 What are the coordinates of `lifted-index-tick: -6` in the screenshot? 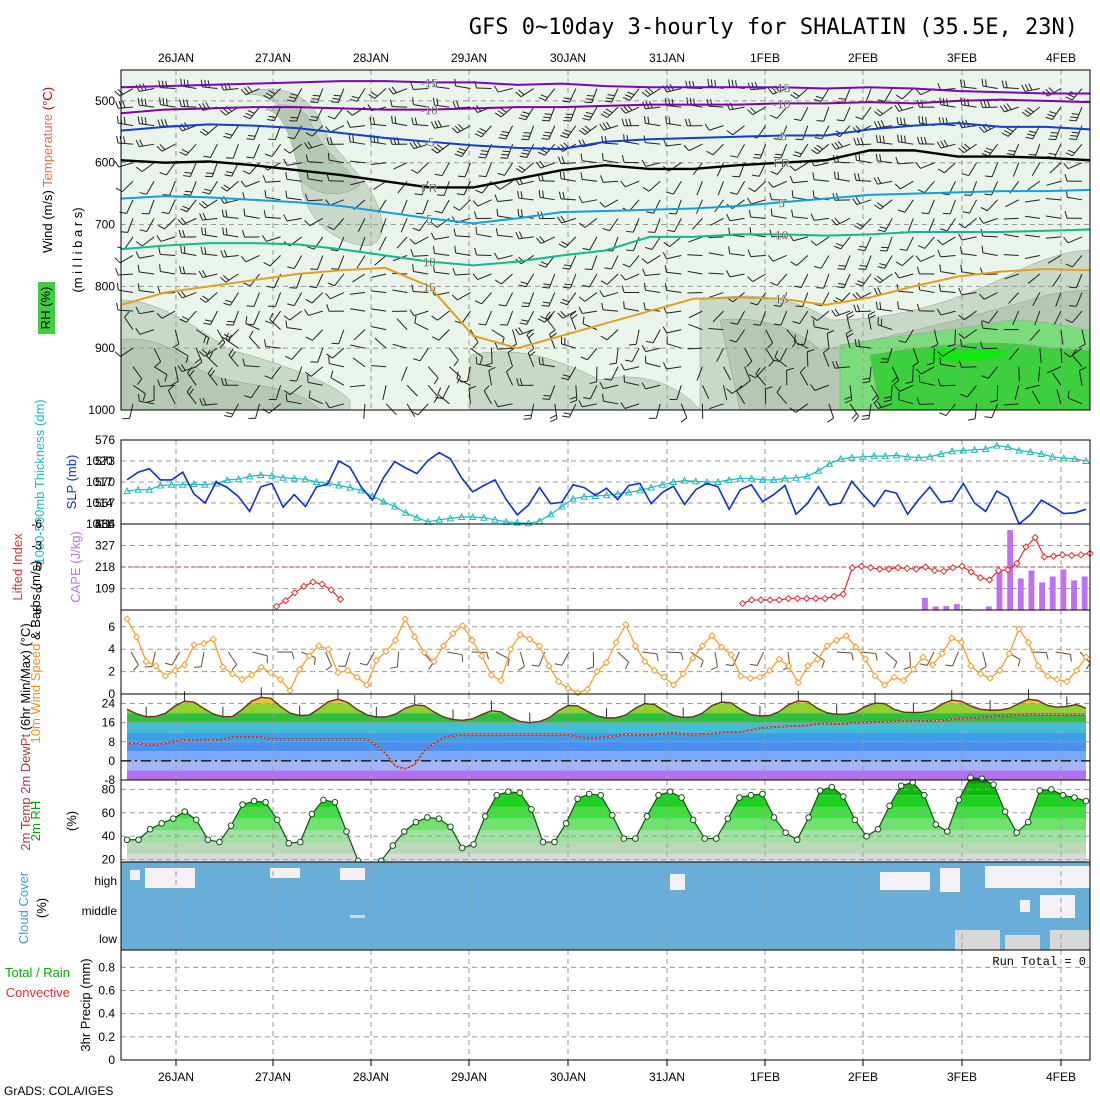 It's located at (36, 524).